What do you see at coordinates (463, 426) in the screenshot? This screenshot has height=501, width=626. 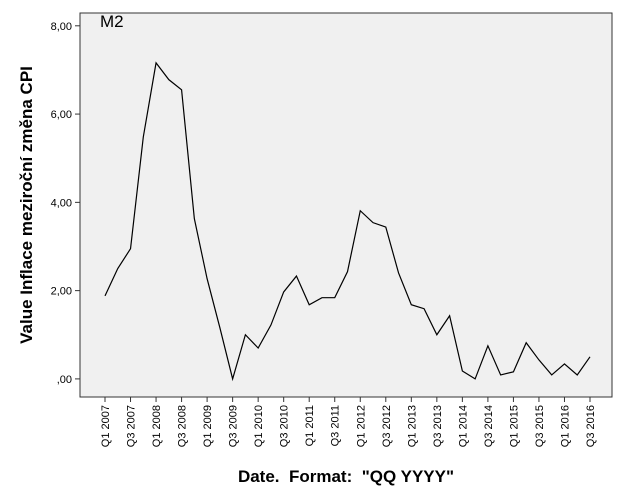 I see `x-tick-label: Q1 2014` at bounding box center [463, 426].